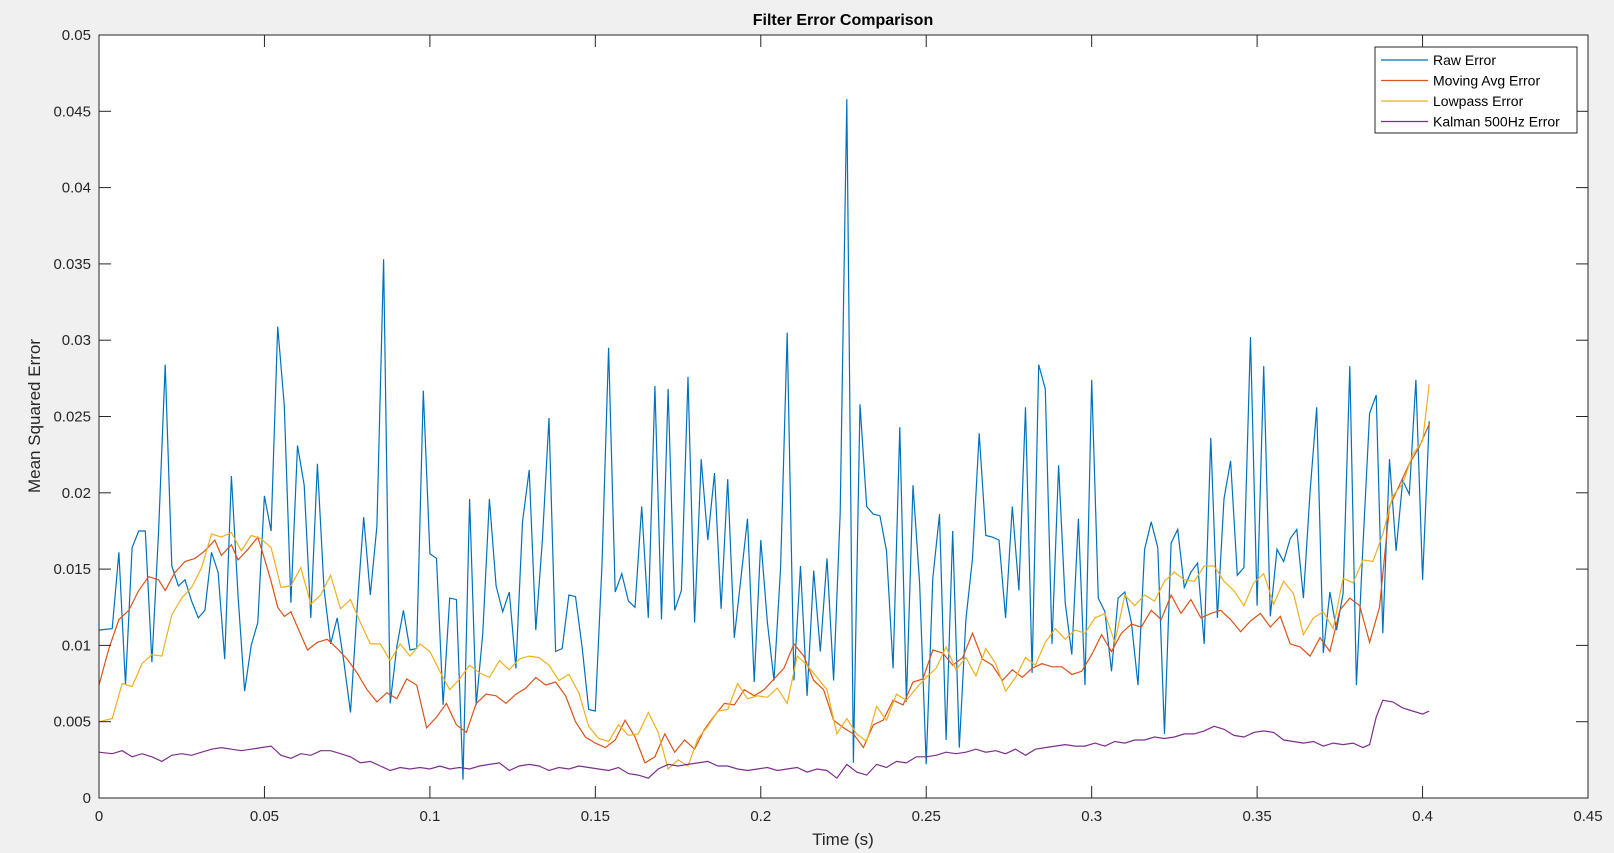  I want to click on y-tick-label: 0.05, so click(76, 35).